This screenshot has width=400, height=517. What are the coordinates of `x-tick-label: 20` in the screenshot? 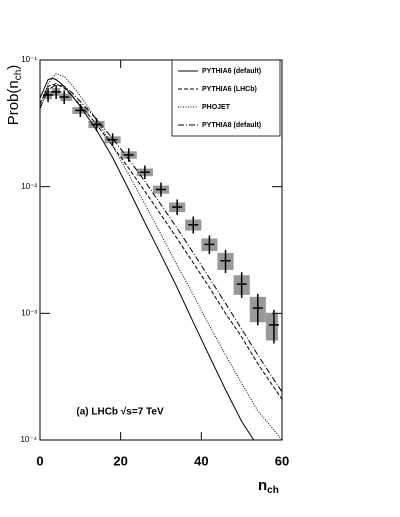 It's located at (120, 460).